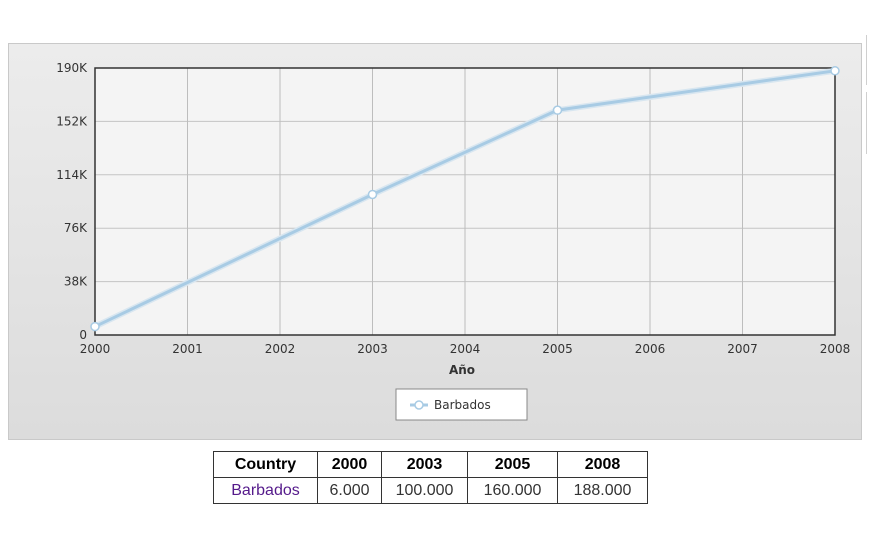 The width and height of the screenshot is (871, 535). Describe the element at coordinates (265, 464) in the screenshot. I see `header-country: Country` at that location.